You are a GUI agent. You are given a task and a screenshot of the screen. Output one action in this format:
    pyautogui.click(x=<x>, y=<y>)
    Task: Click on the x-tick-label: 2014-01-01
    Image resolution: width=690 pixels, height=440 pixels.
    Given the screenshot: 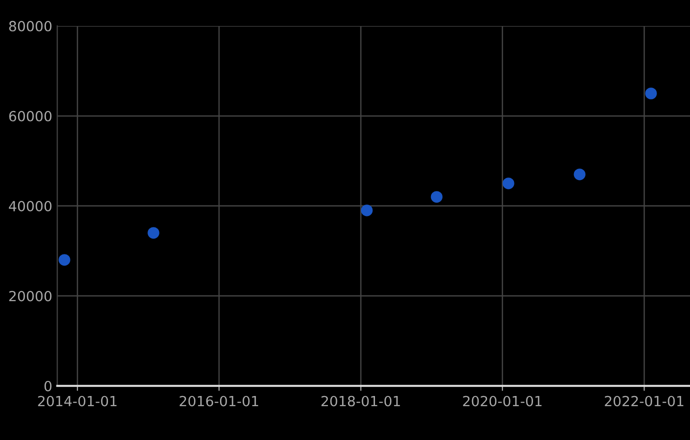 What is the action you would take?
    pyautogui.click(x=77, y=401)
    